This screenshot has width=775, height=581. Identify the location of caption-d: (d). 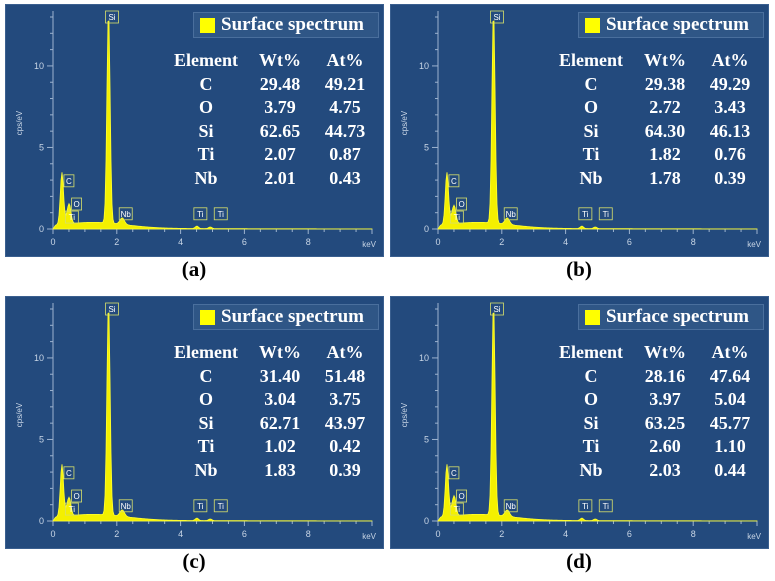
(579, 561).